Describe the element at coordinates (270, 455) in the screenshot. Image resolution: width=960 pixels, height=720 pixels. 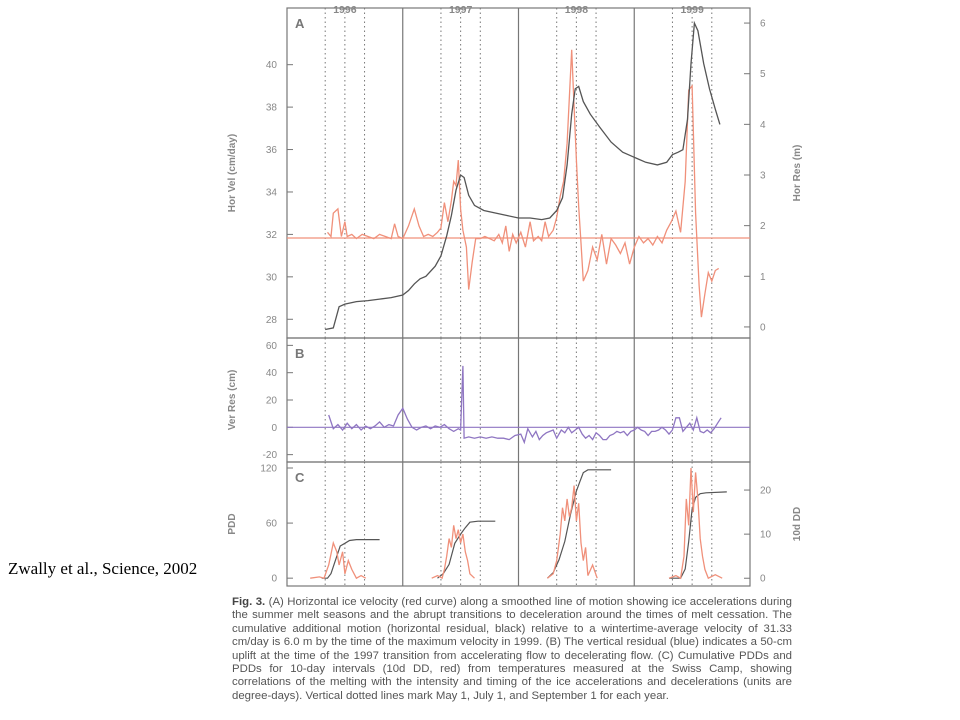
I see `left-tick-label: -20` at that location.